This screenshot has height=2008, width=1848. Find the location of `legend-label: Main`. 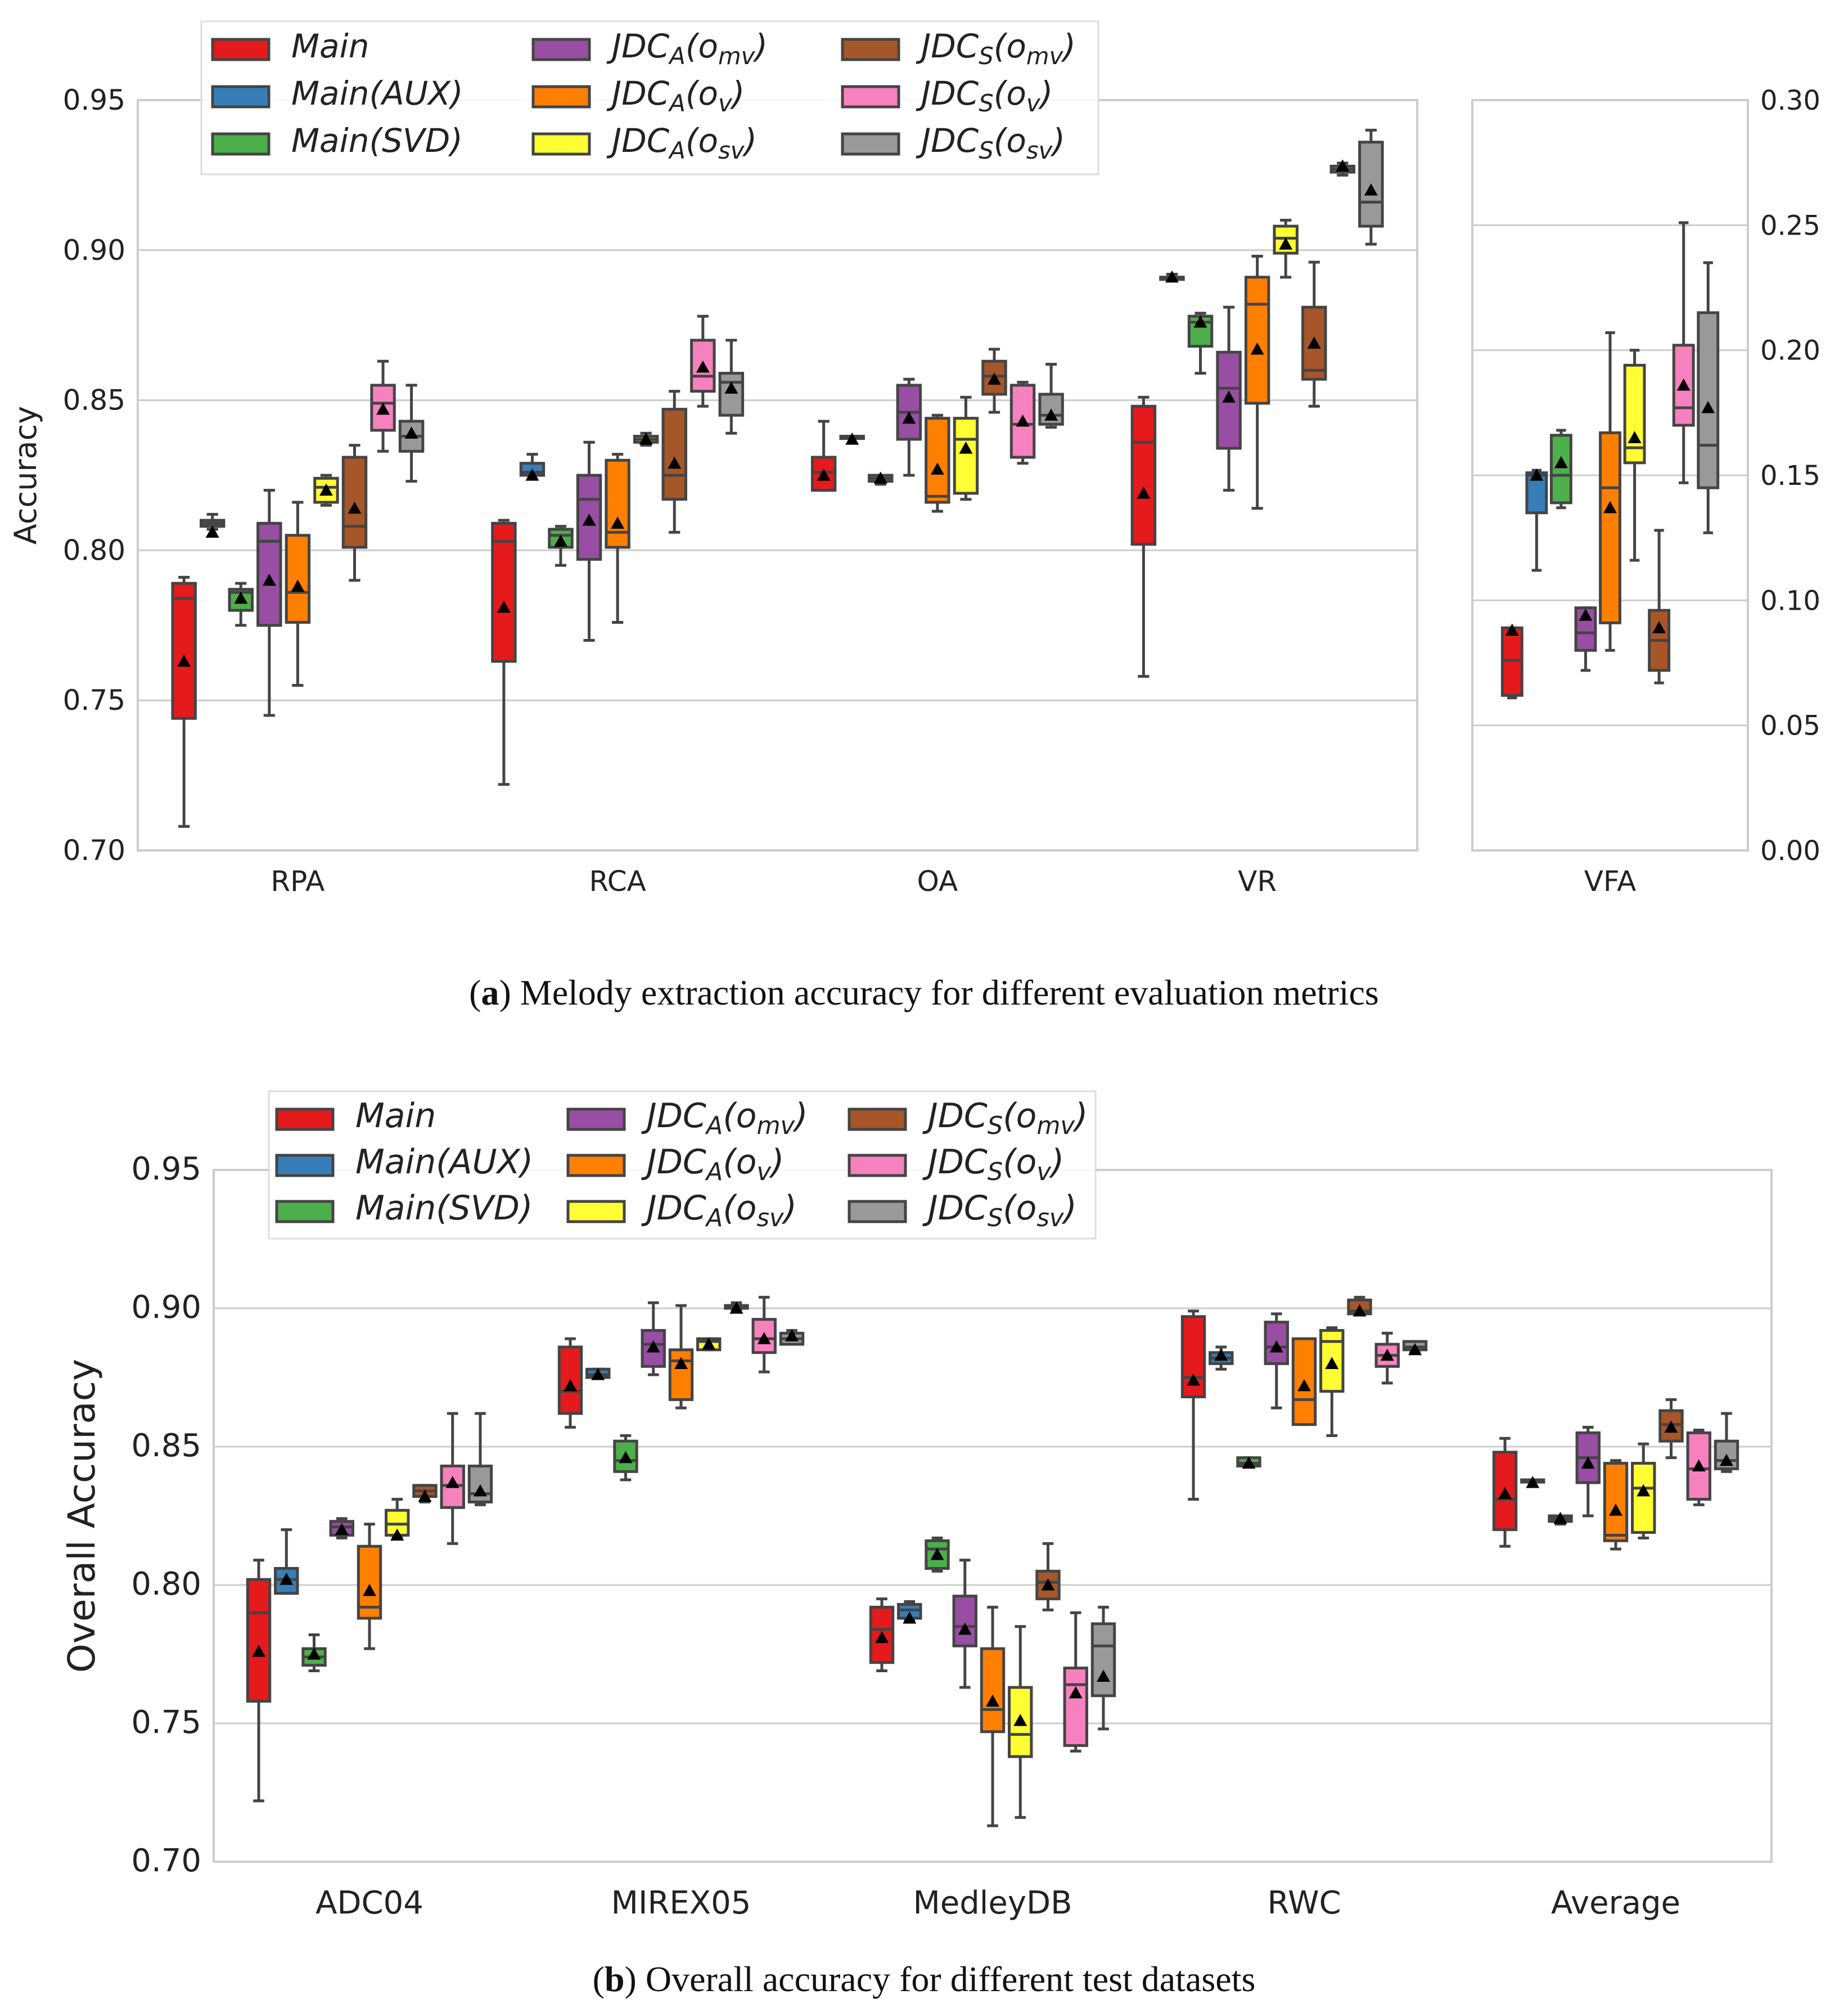

legend-label: Main is located at coordinates (330, 46).